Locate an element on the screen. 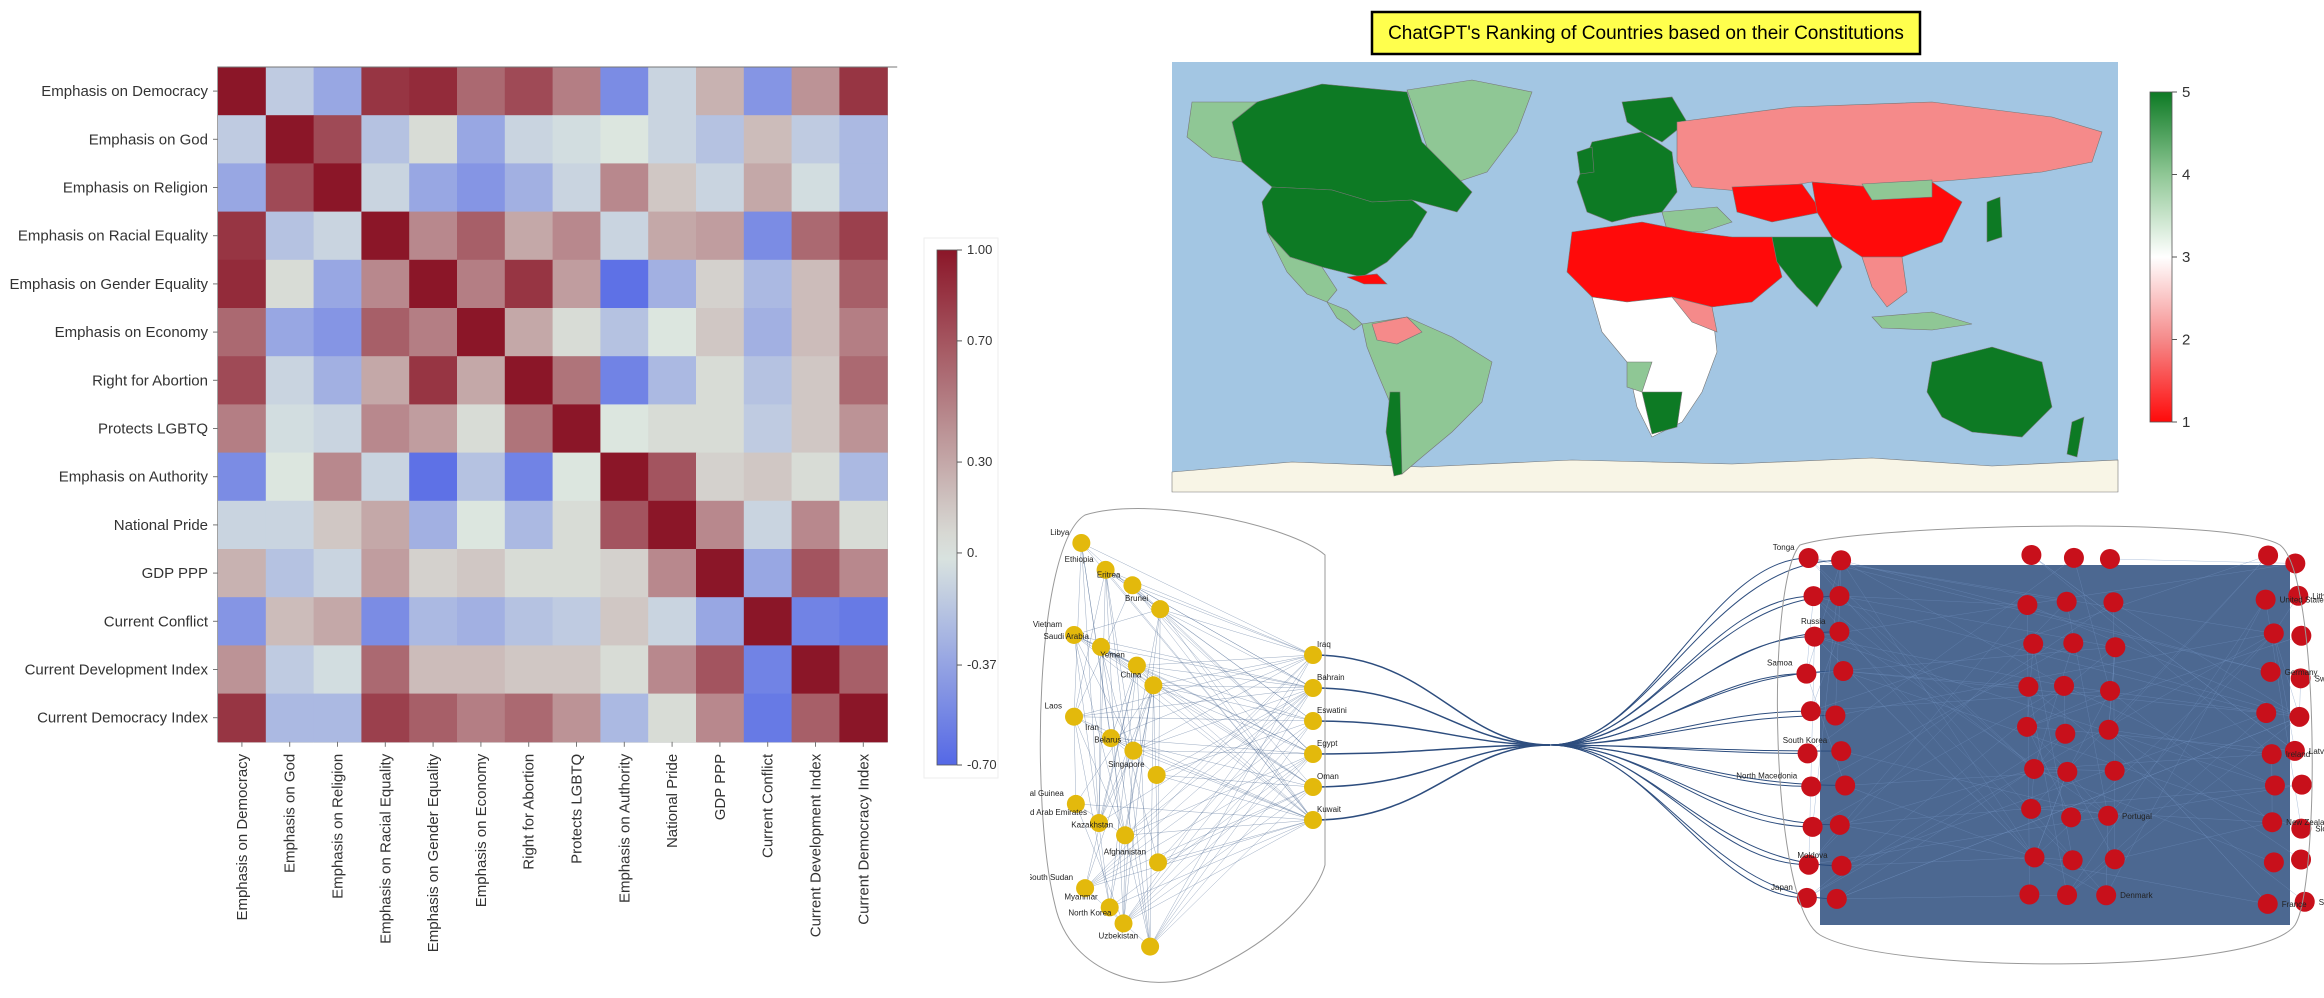  row-label: Emphasis on Racial Equality is located at coordinates (113, 236).